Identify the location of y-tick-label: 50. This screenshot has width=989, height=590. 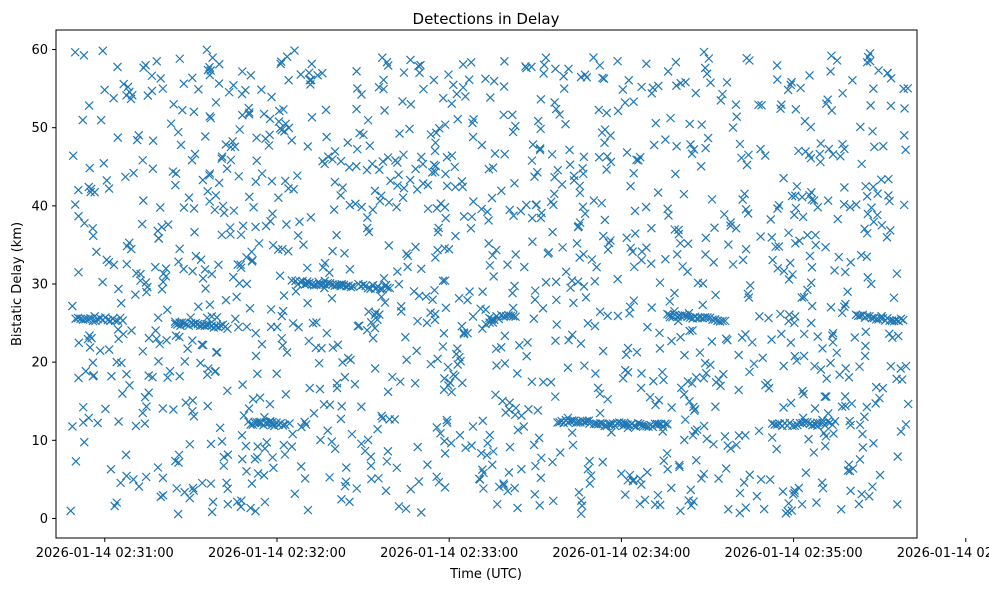
(39, 128).